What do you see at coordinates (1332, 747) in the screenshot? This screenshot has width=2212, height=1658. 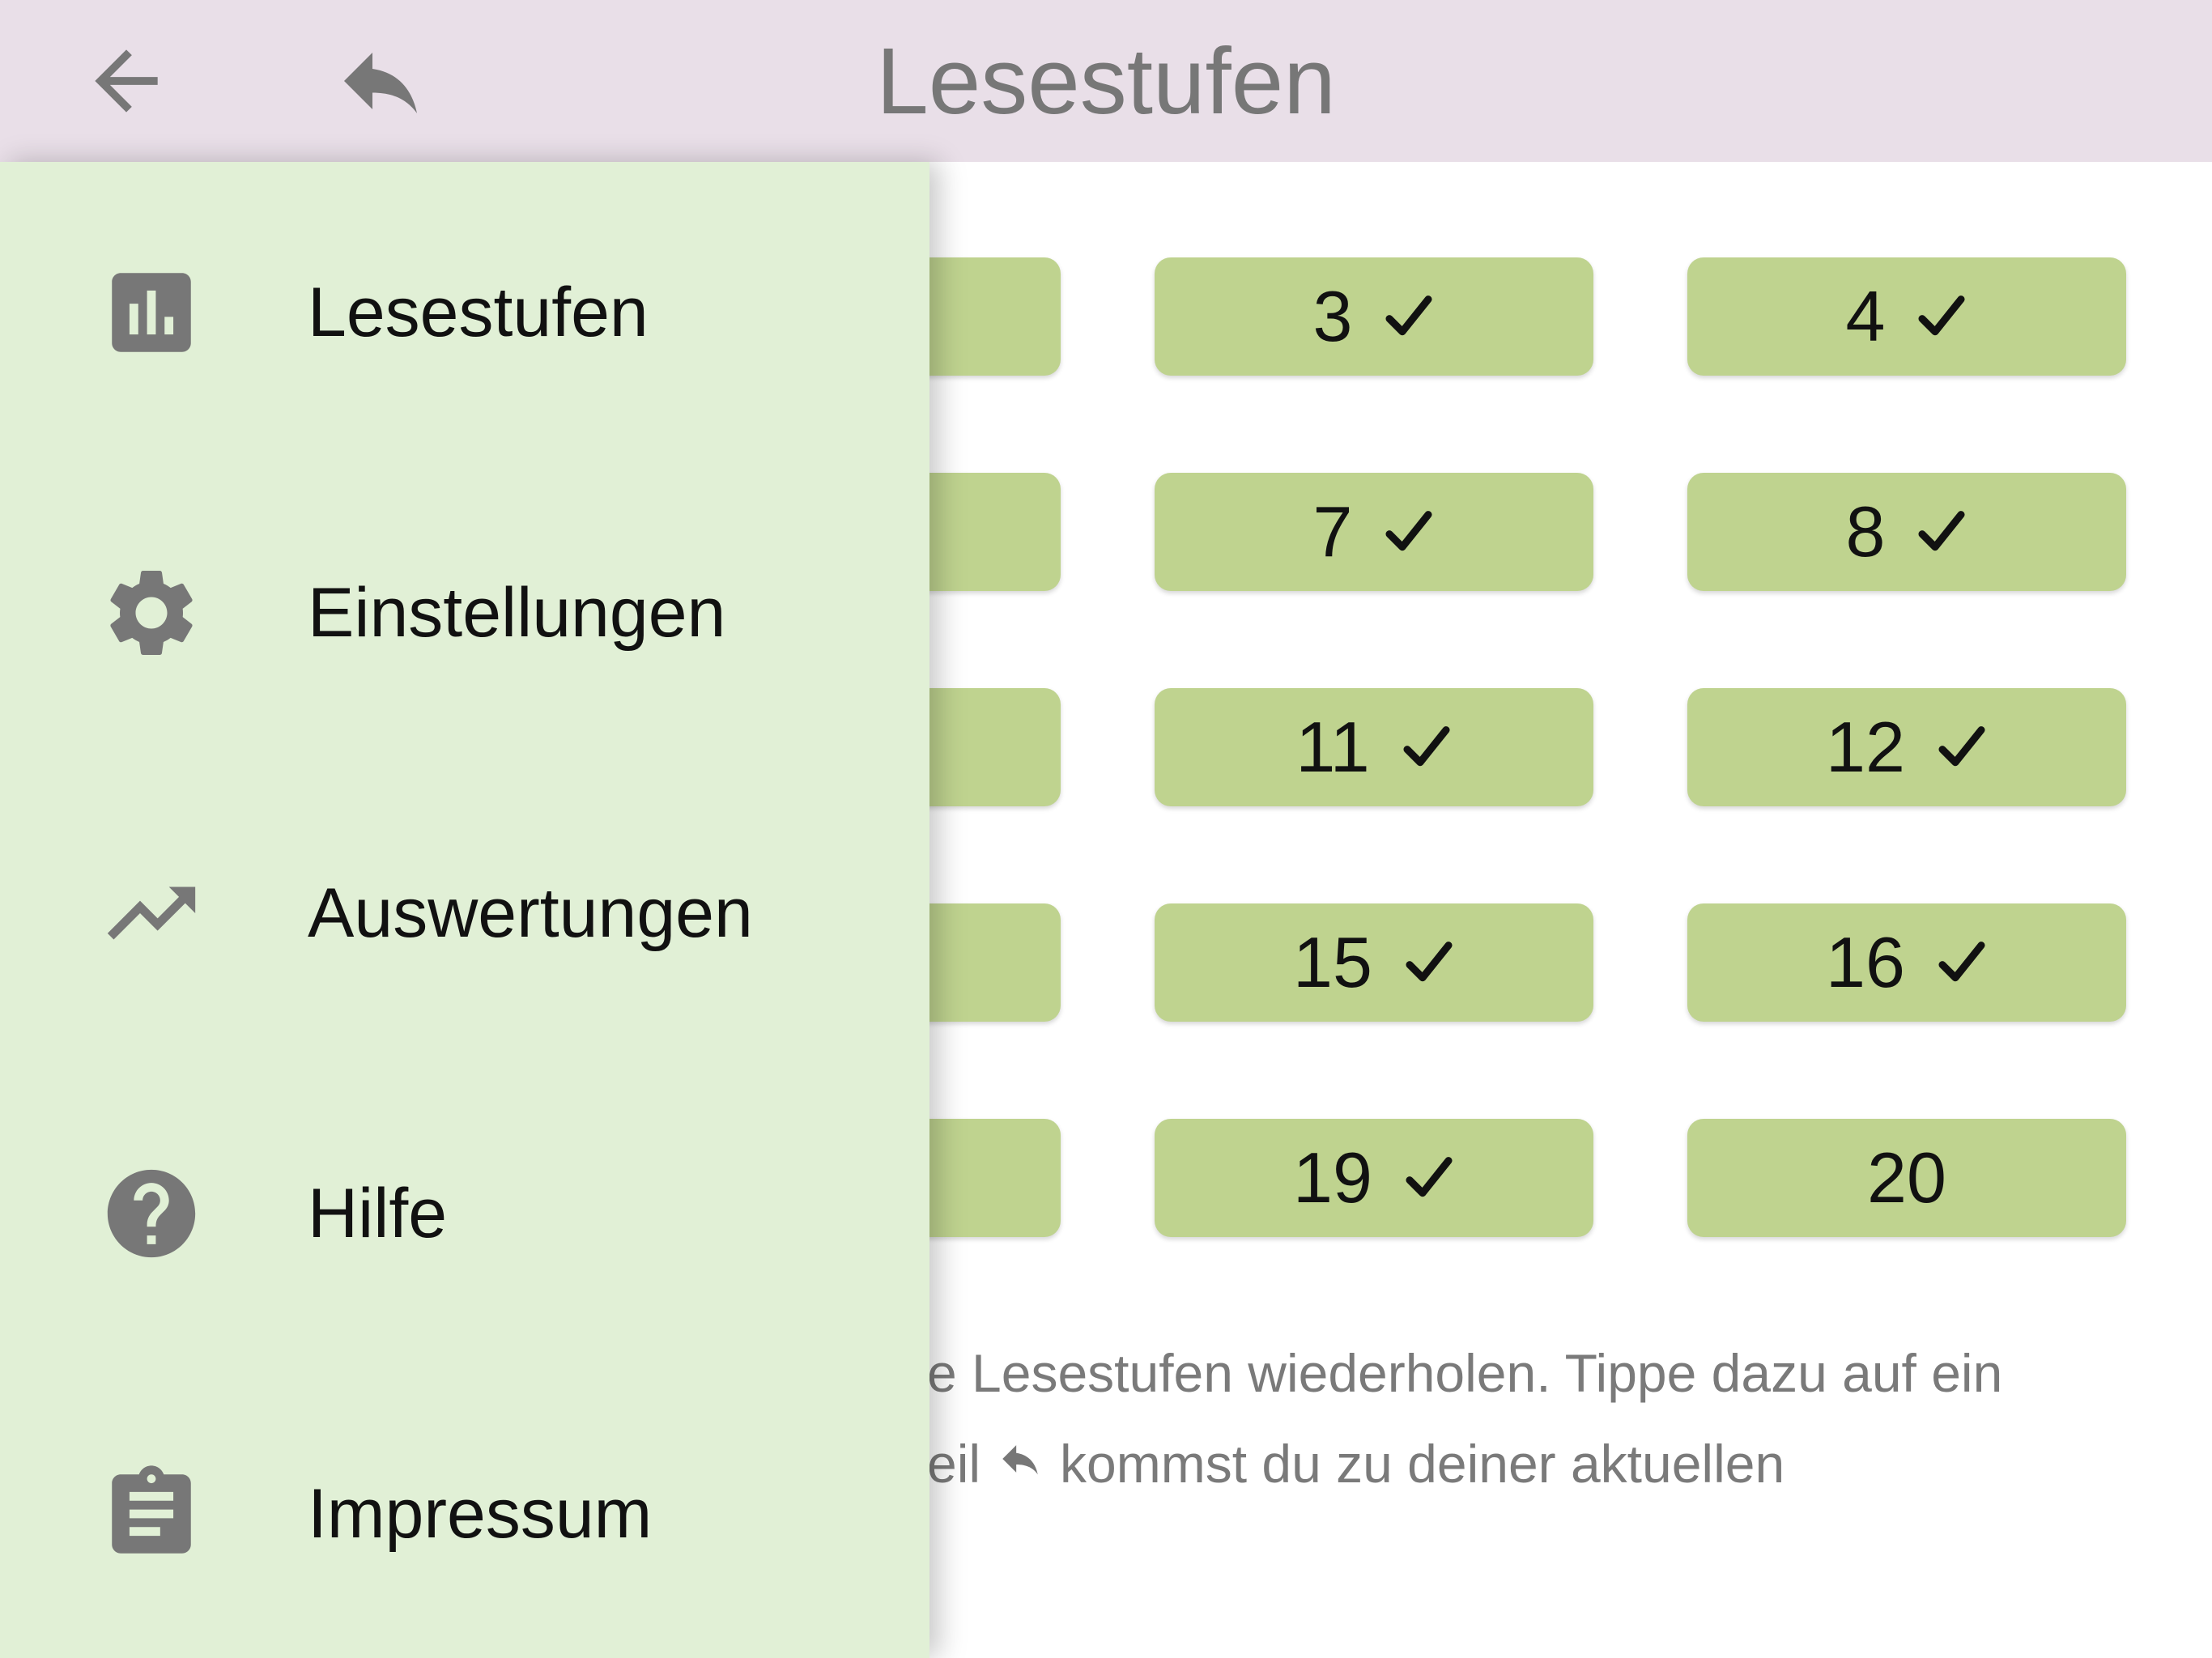 I see `level-label: 11` at bounding box center [1332, 747].